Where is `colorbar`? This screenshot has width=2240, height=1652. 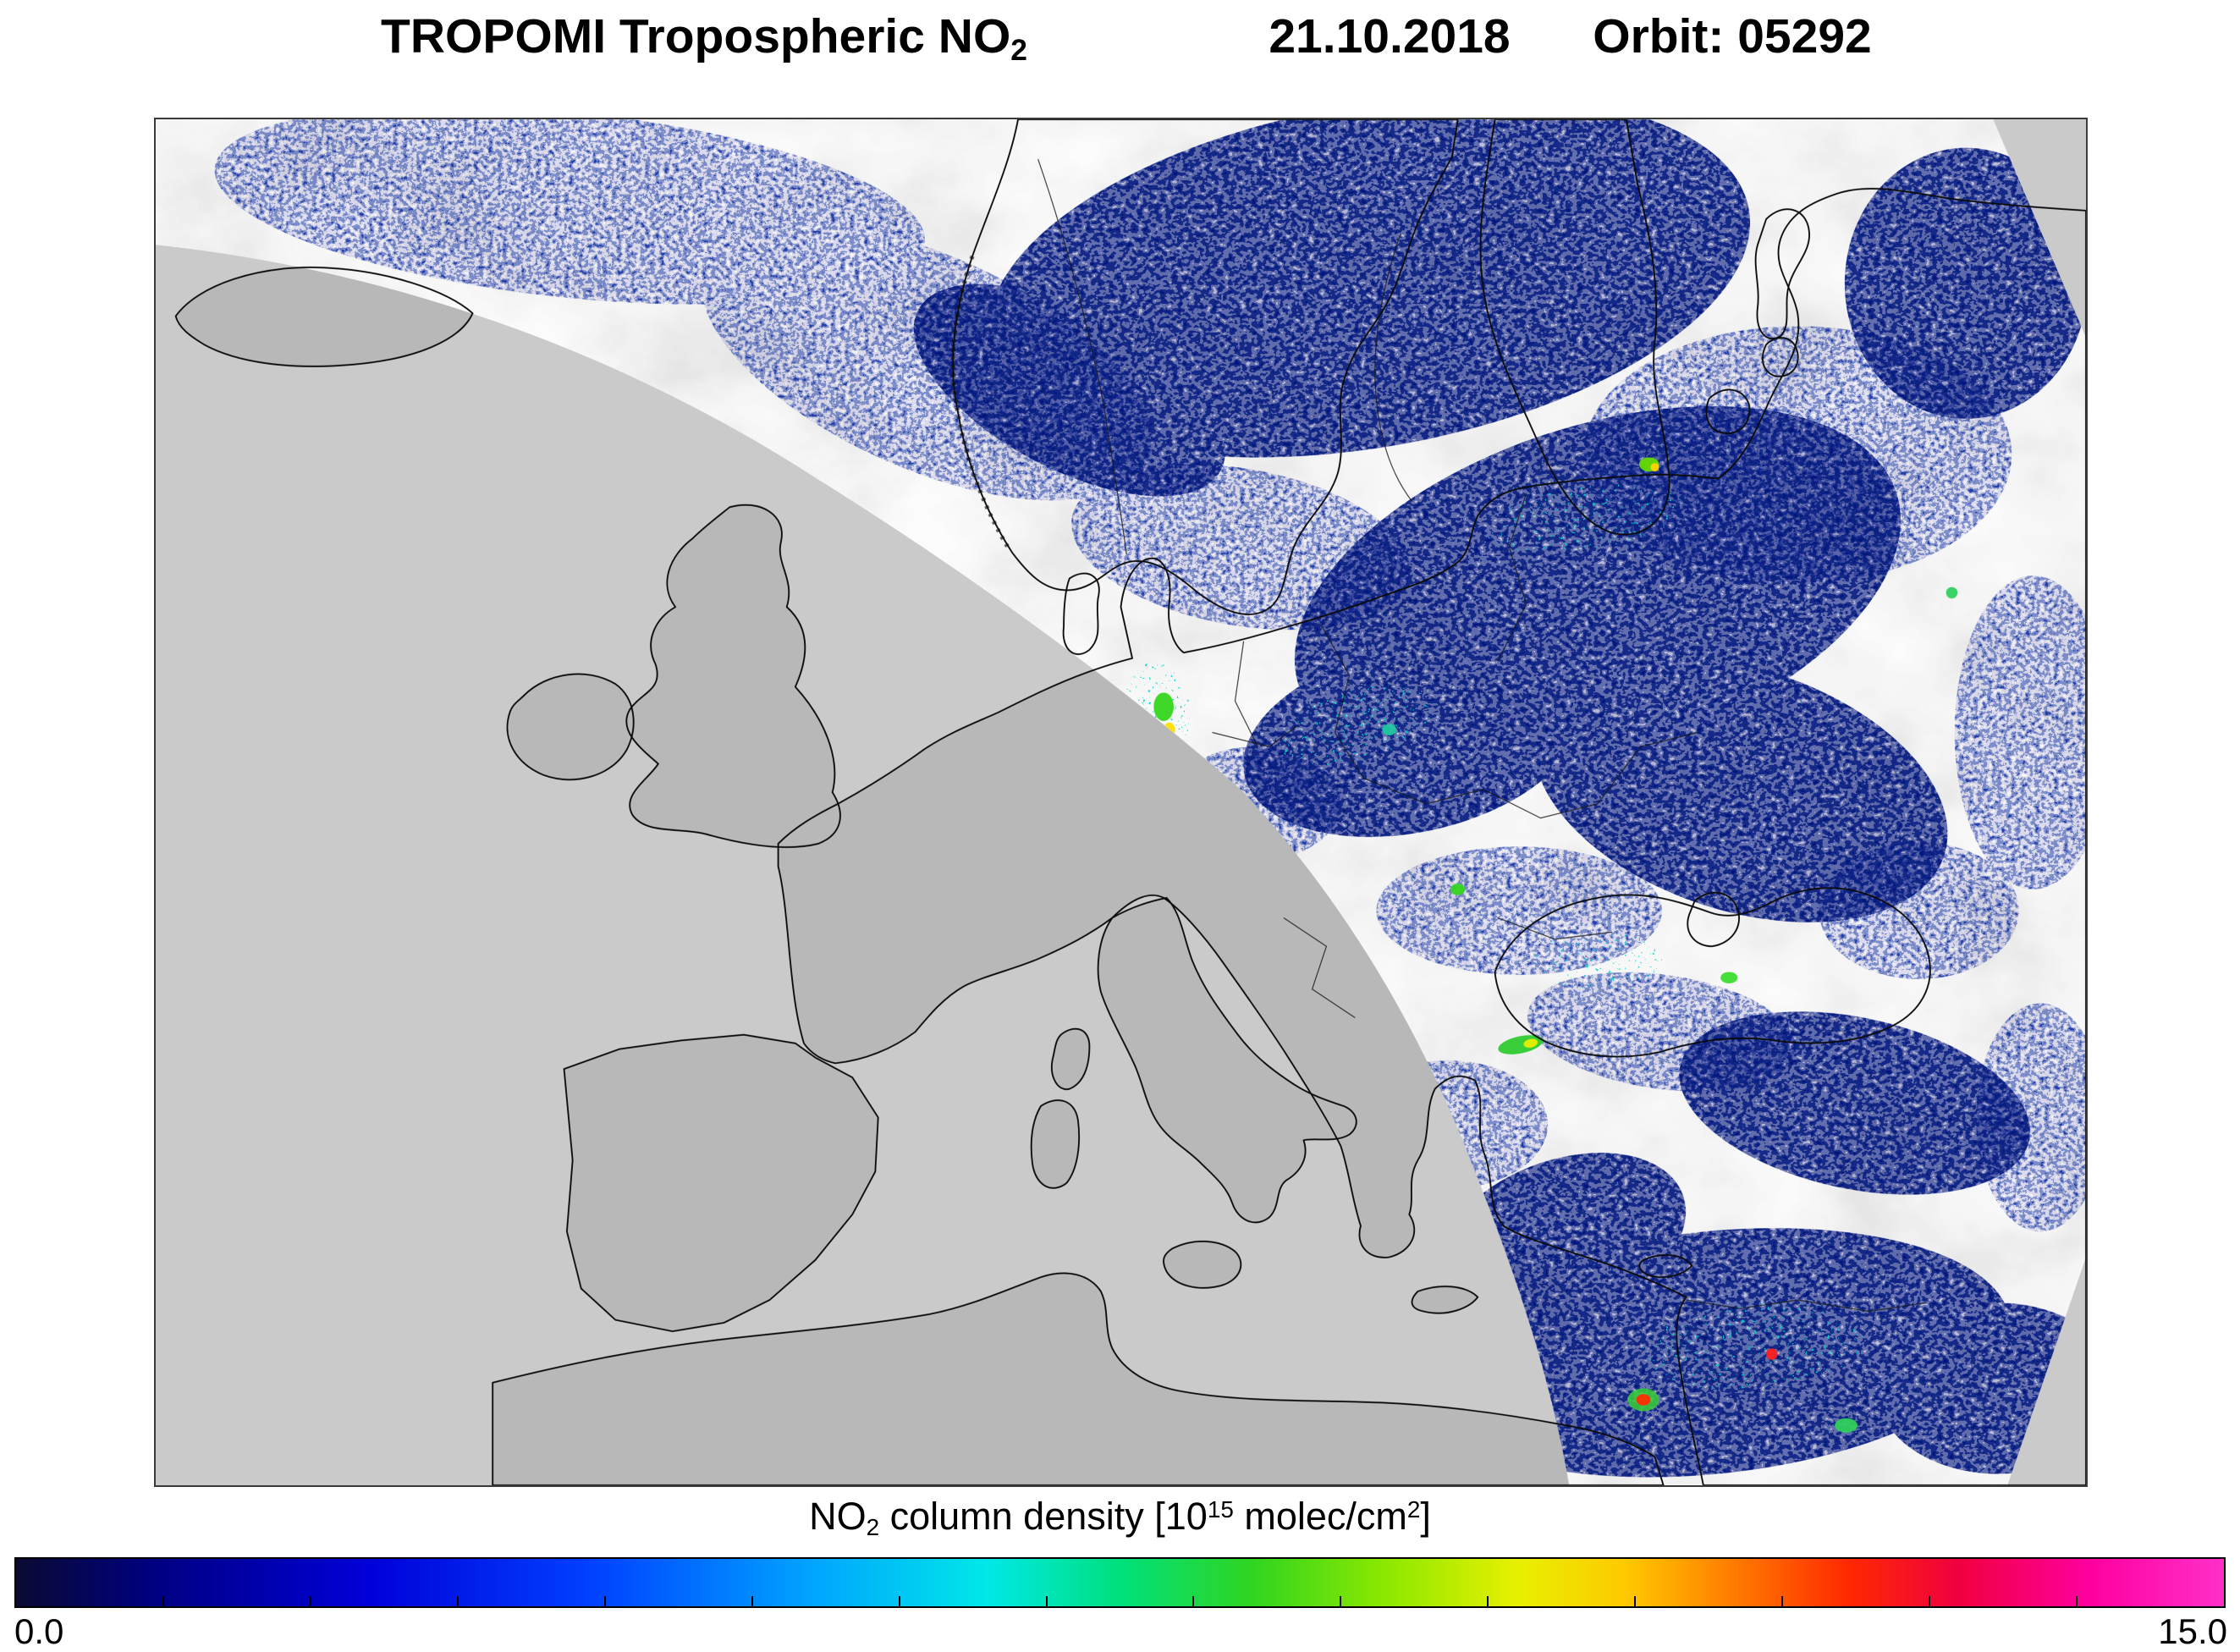 colorbar is located at coordinates (1120, 1582).